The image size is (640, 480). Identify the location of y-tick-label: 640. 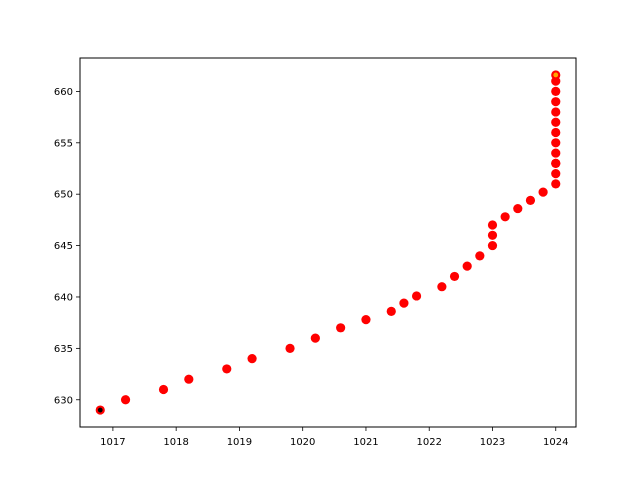
(63, 297).